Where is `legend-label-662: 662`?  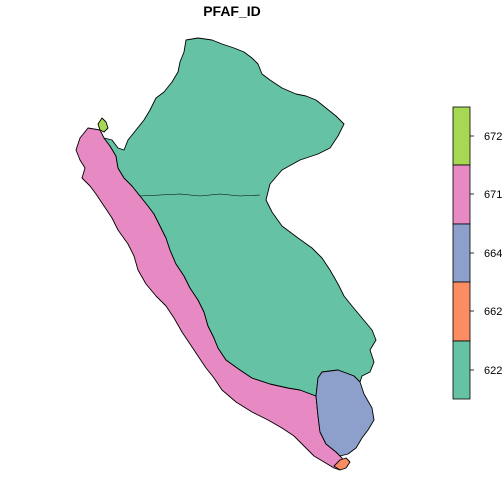 legend-label-662: 662 is located at coordinates (493, 312).